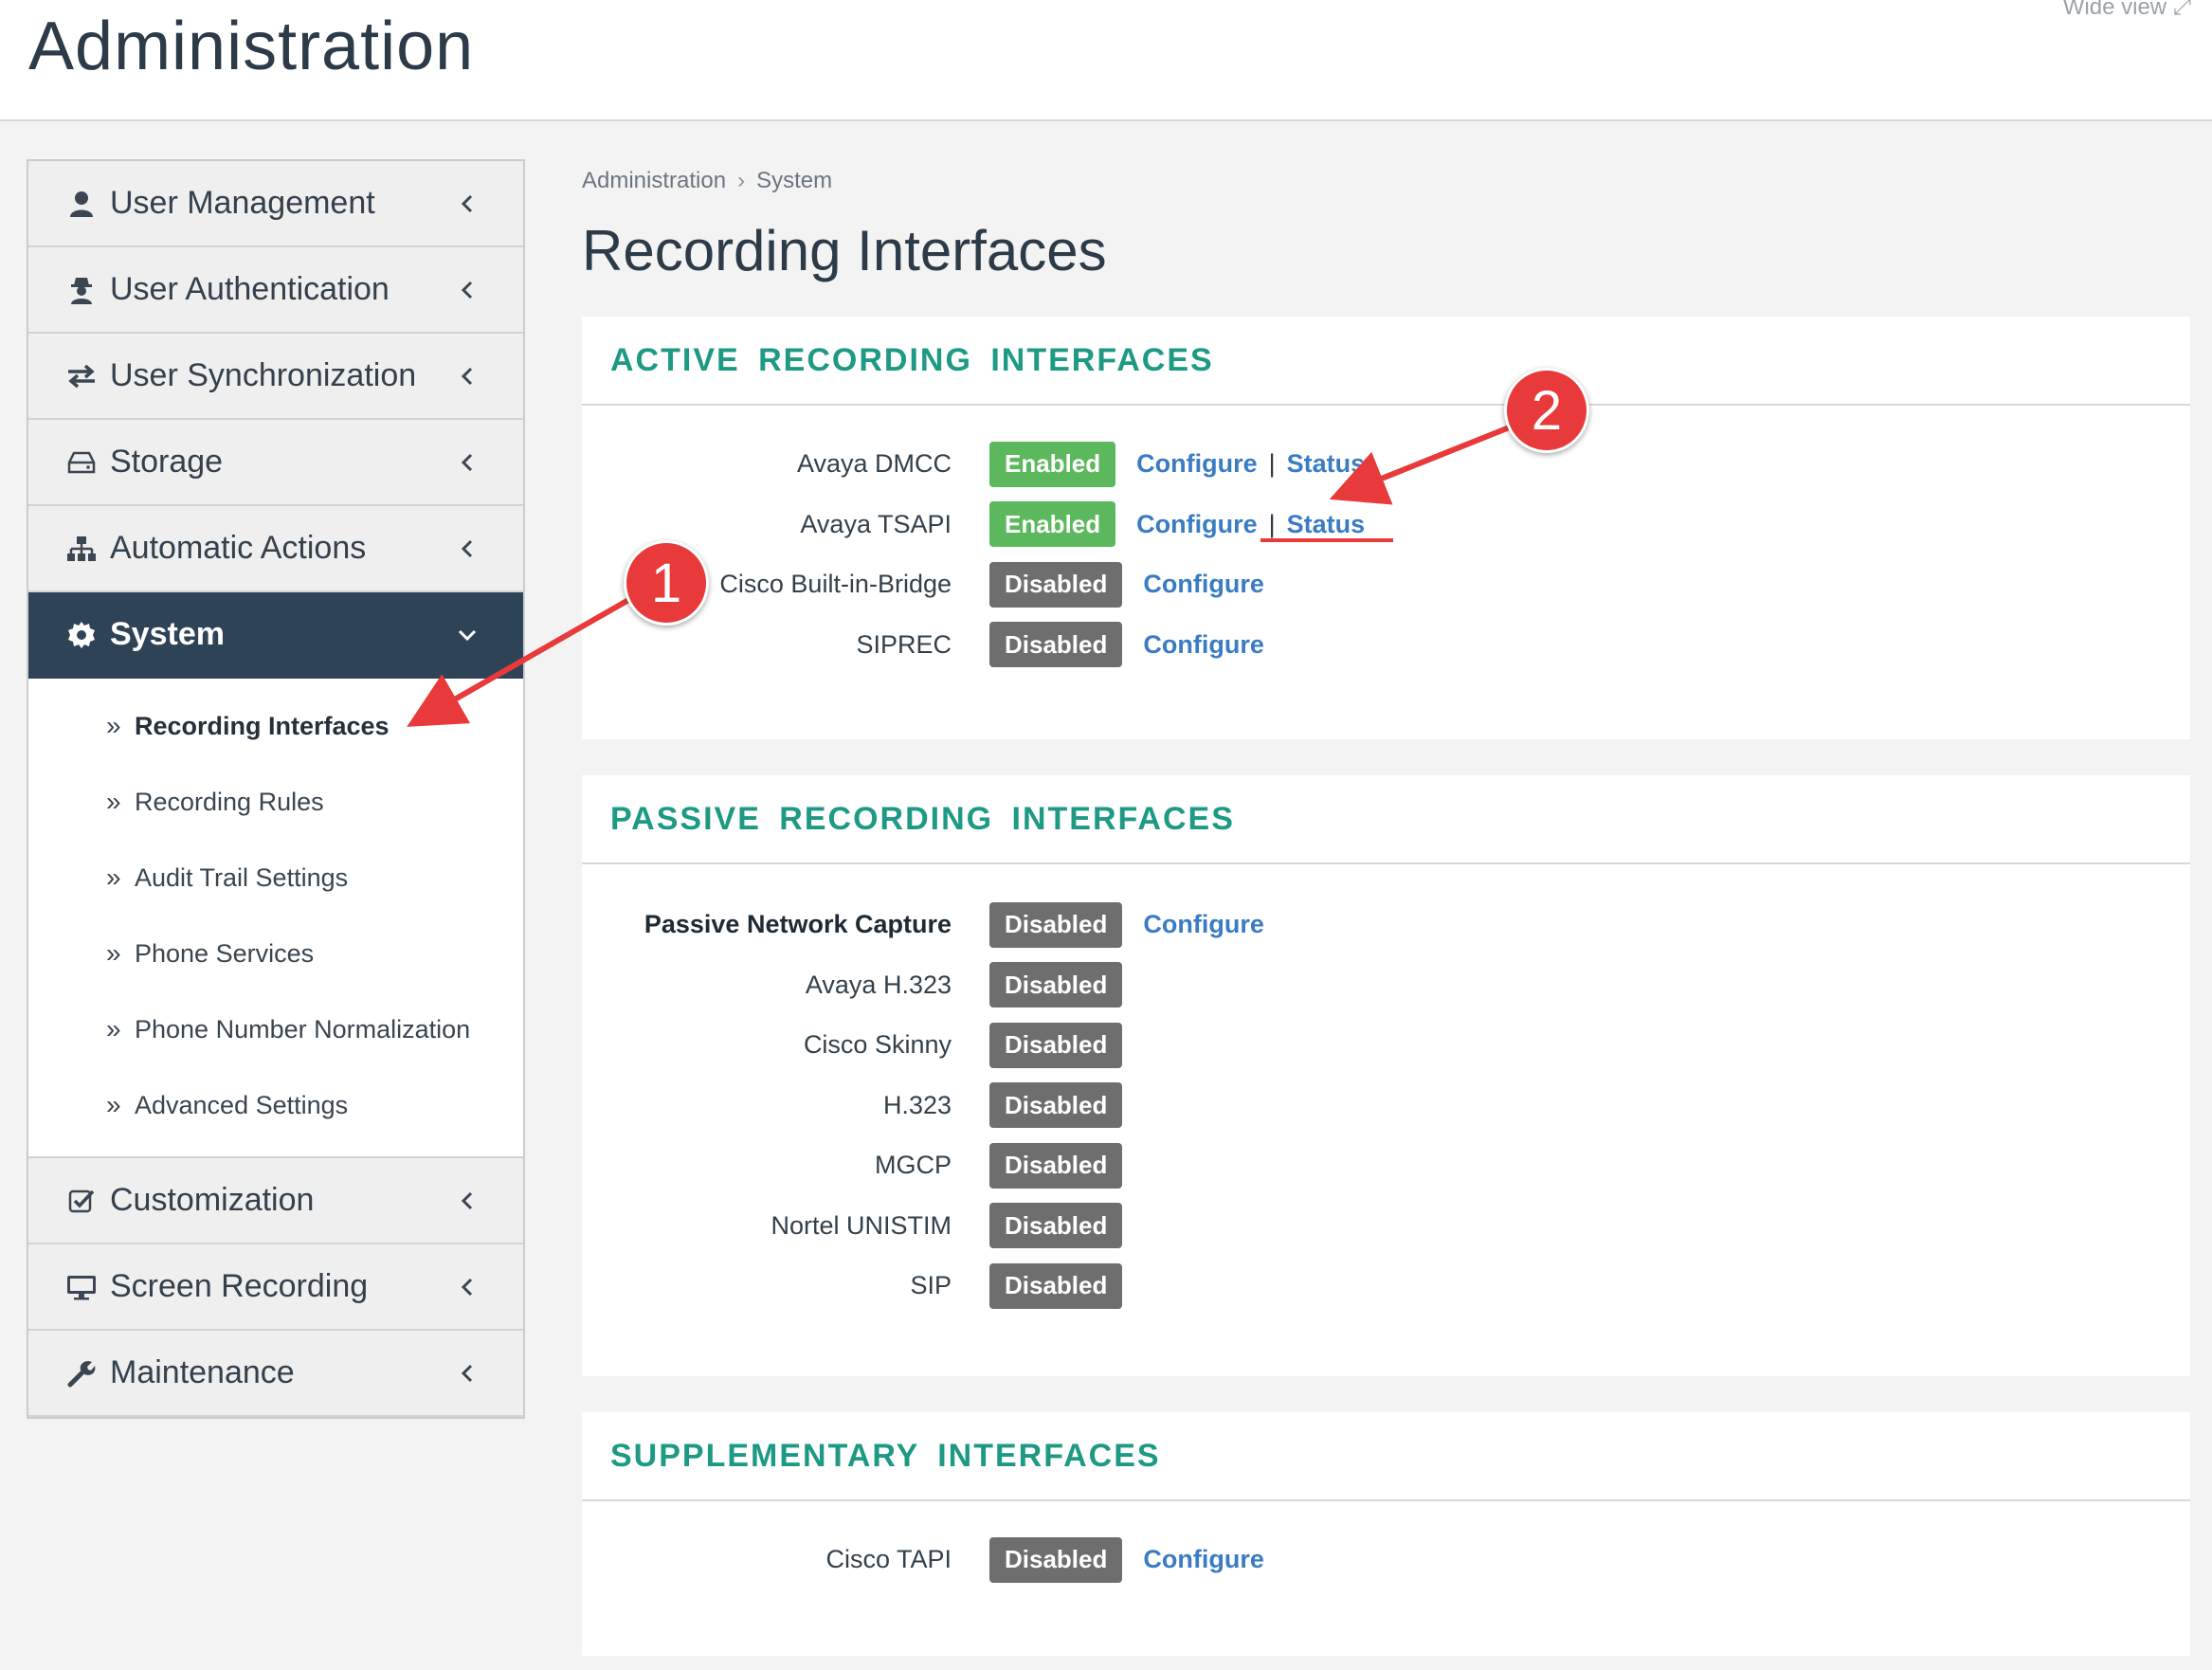 The height and width of the screenshot is (1670, 2212). Describe the element at coordinates (202, 1372) in the screenshot. I see `sidebar-item-label: Maintenance` at that location.